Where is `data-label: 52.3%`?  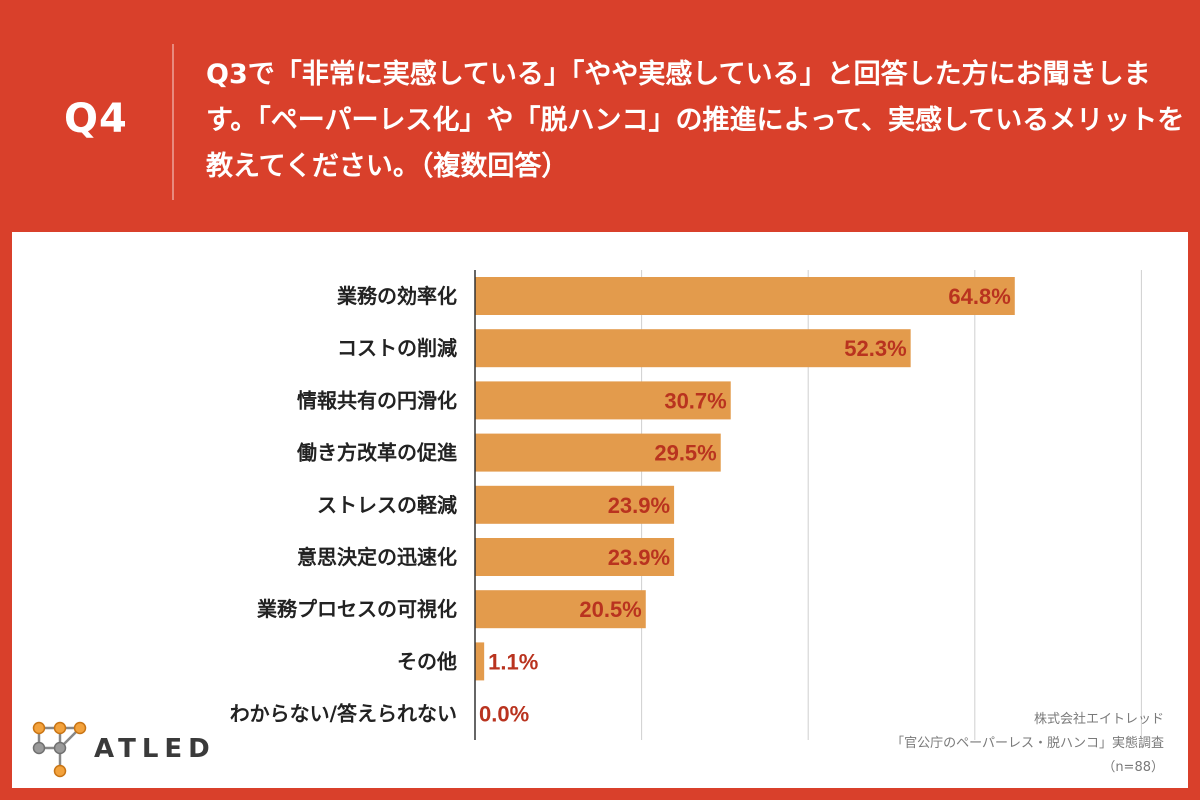 data-label: 52.3% is located at coordinates (875, 348).